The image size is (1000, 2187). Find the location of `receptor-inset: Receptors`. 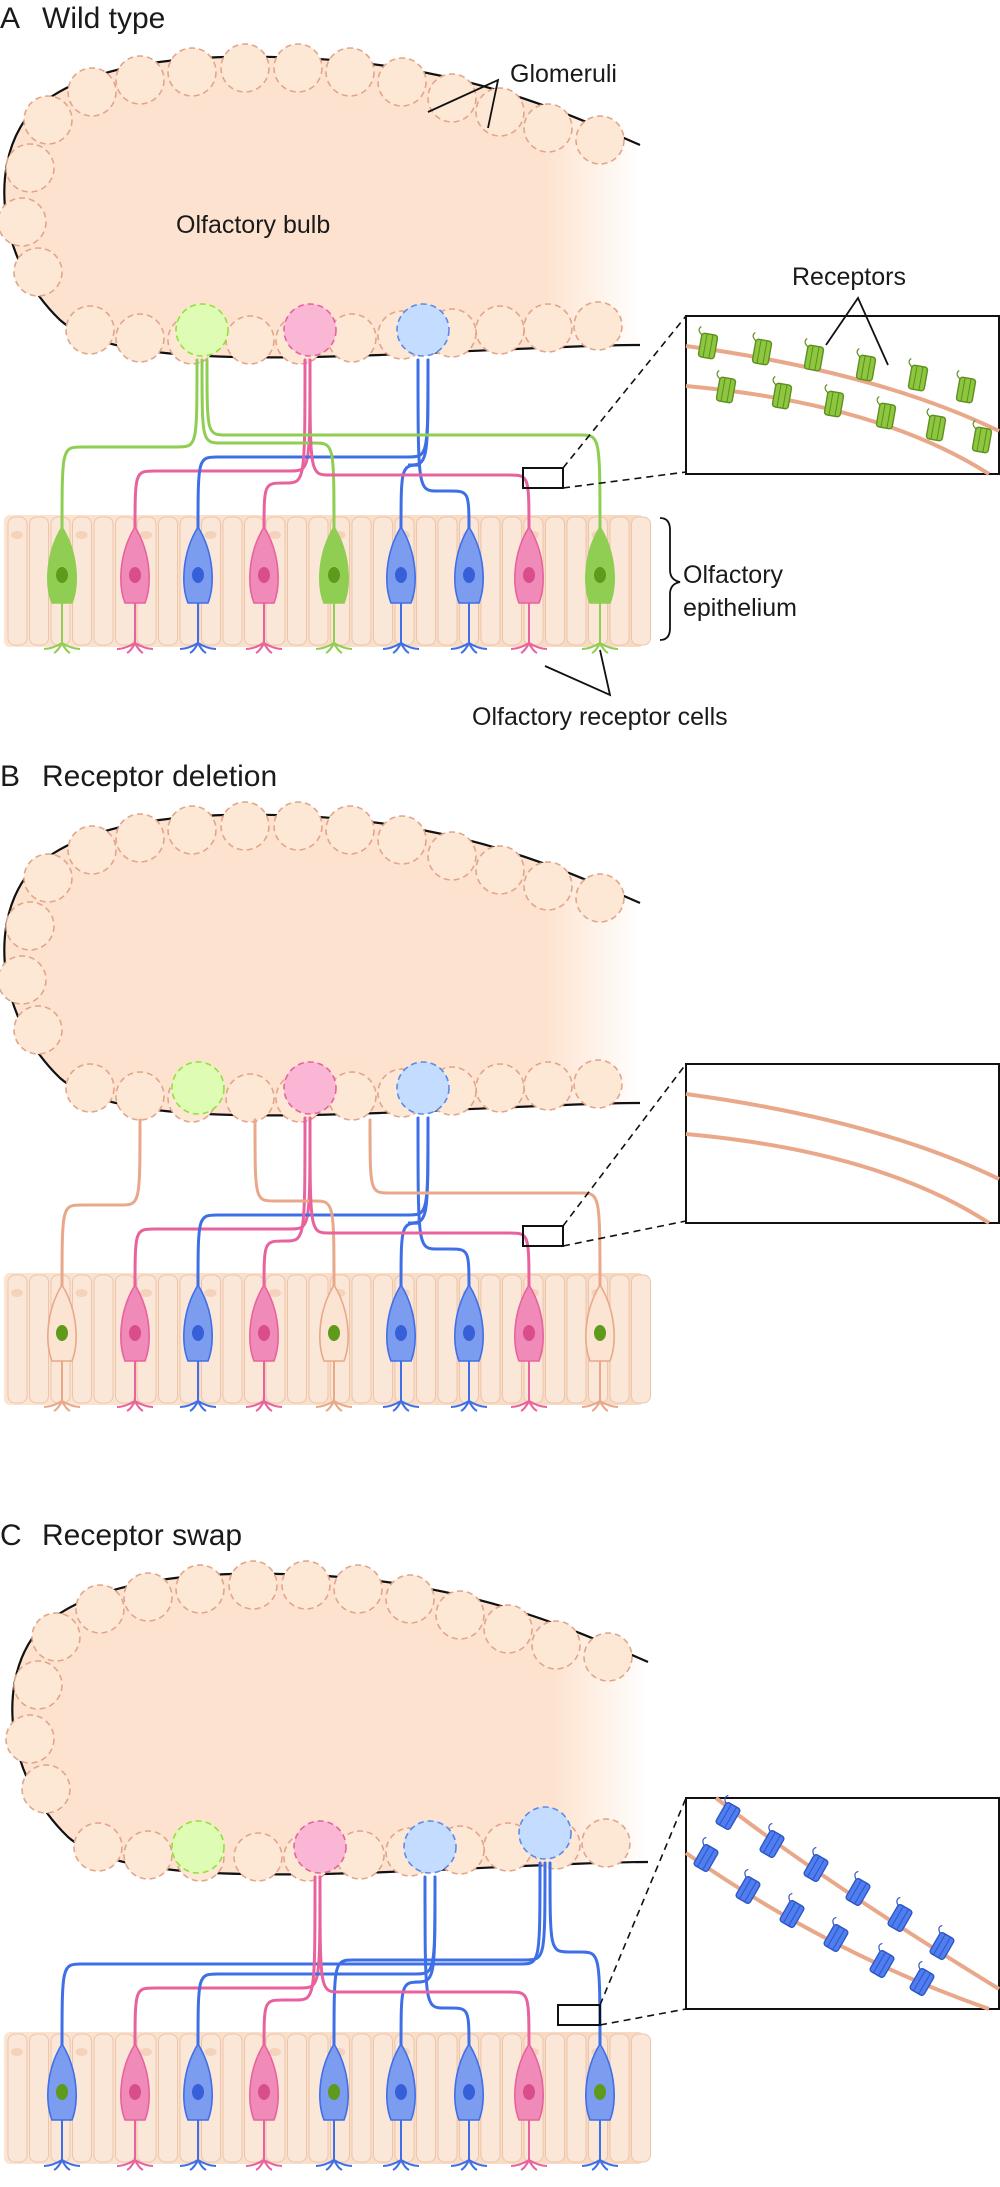

receptor-inset: Receptors is located at coordinates (842, 369).